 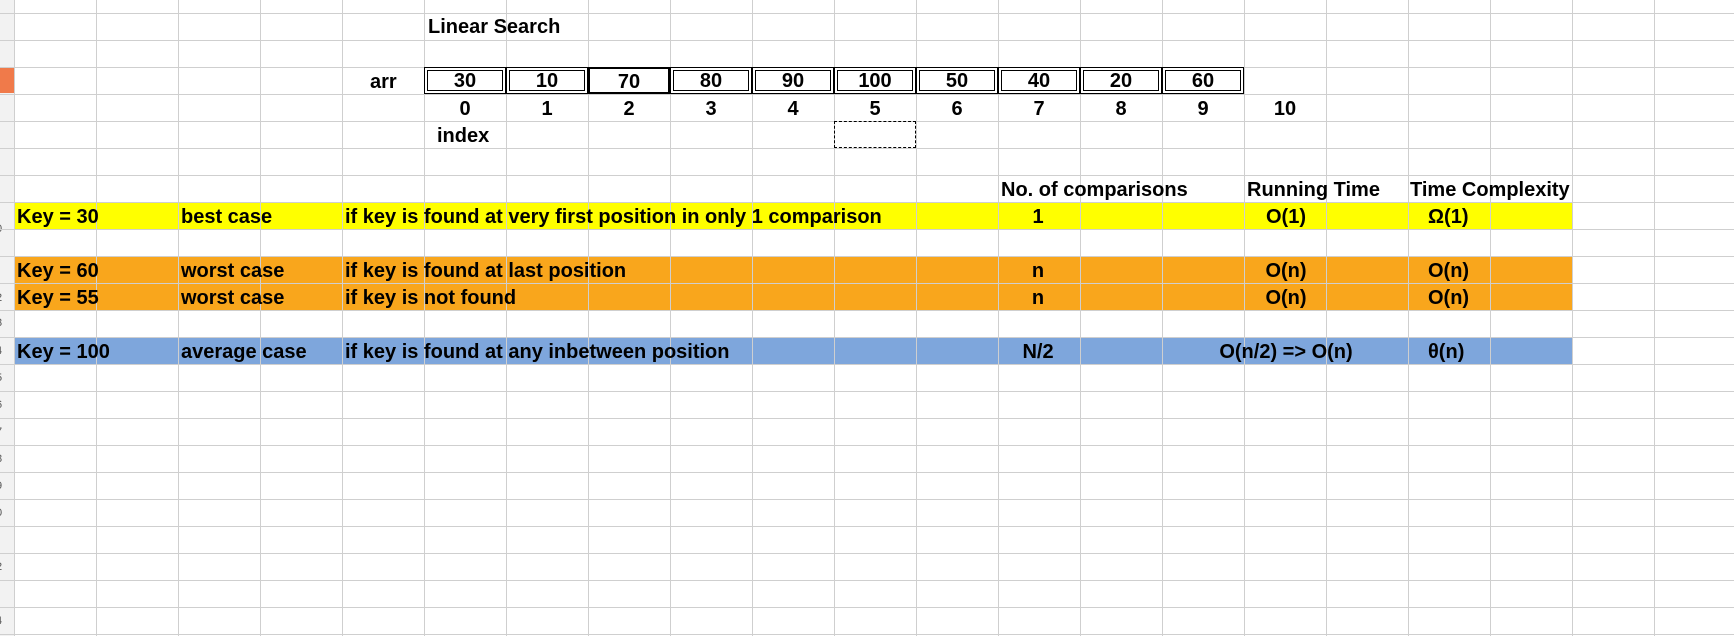 I want to click on index-cell: 8, so click(x=1121, y=109).